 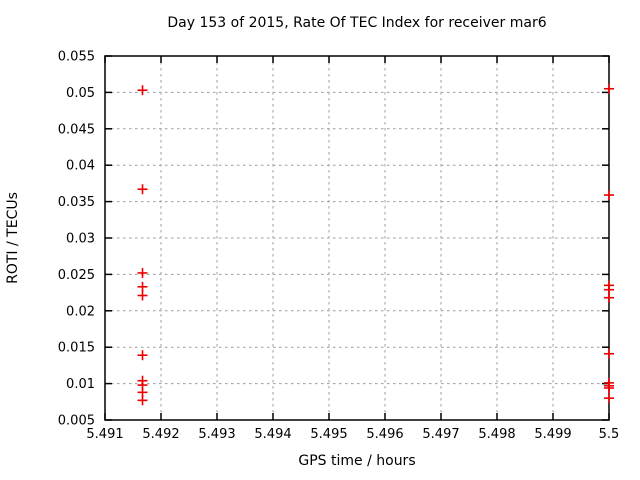 I want to click on y-tick-label: 0.055, so click(x=76, y=57).